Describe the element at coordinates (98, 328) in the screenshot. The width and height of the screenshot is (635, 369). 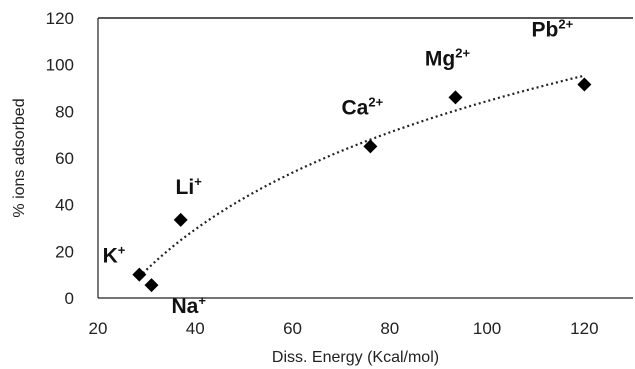
I see `x-tick-label: 20` at that location.